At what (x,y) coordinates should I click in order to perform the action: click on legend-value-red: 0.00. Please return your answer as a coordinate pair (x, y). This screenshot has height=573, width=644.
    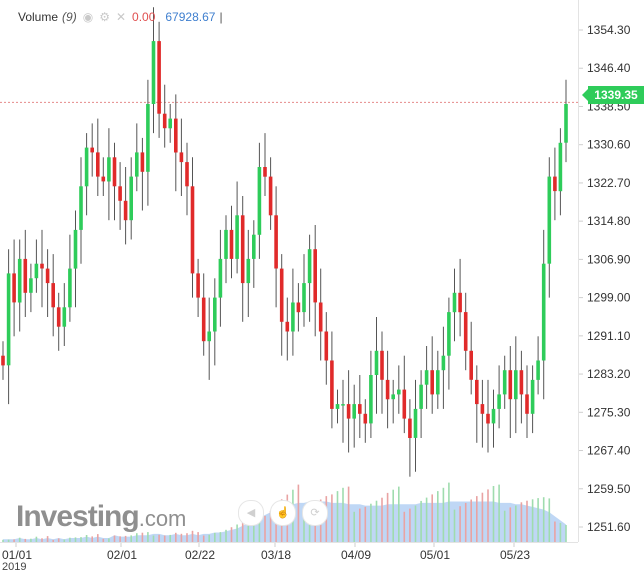
    Looking at the image, I should click on (144, 17).